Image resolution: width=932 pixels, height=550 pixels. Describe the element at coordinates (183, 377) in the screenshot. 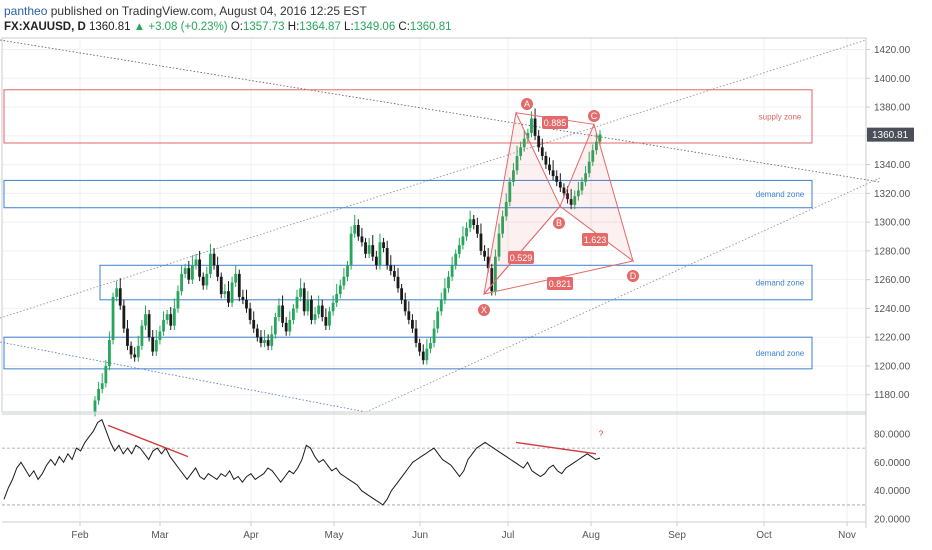

I see `trend-line` at that location.